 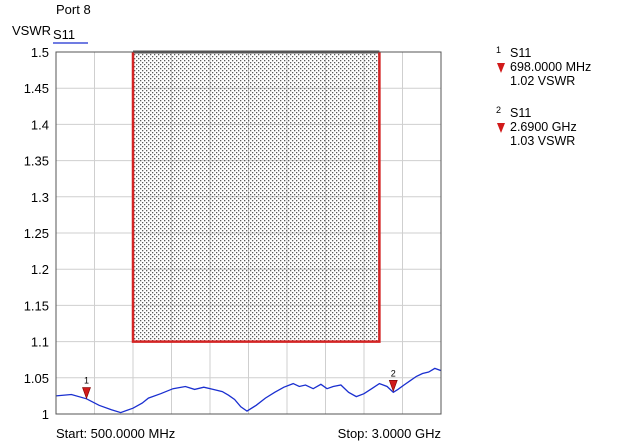 I want to click on y-unit-label: VSWR, so click(x=31, y=30).